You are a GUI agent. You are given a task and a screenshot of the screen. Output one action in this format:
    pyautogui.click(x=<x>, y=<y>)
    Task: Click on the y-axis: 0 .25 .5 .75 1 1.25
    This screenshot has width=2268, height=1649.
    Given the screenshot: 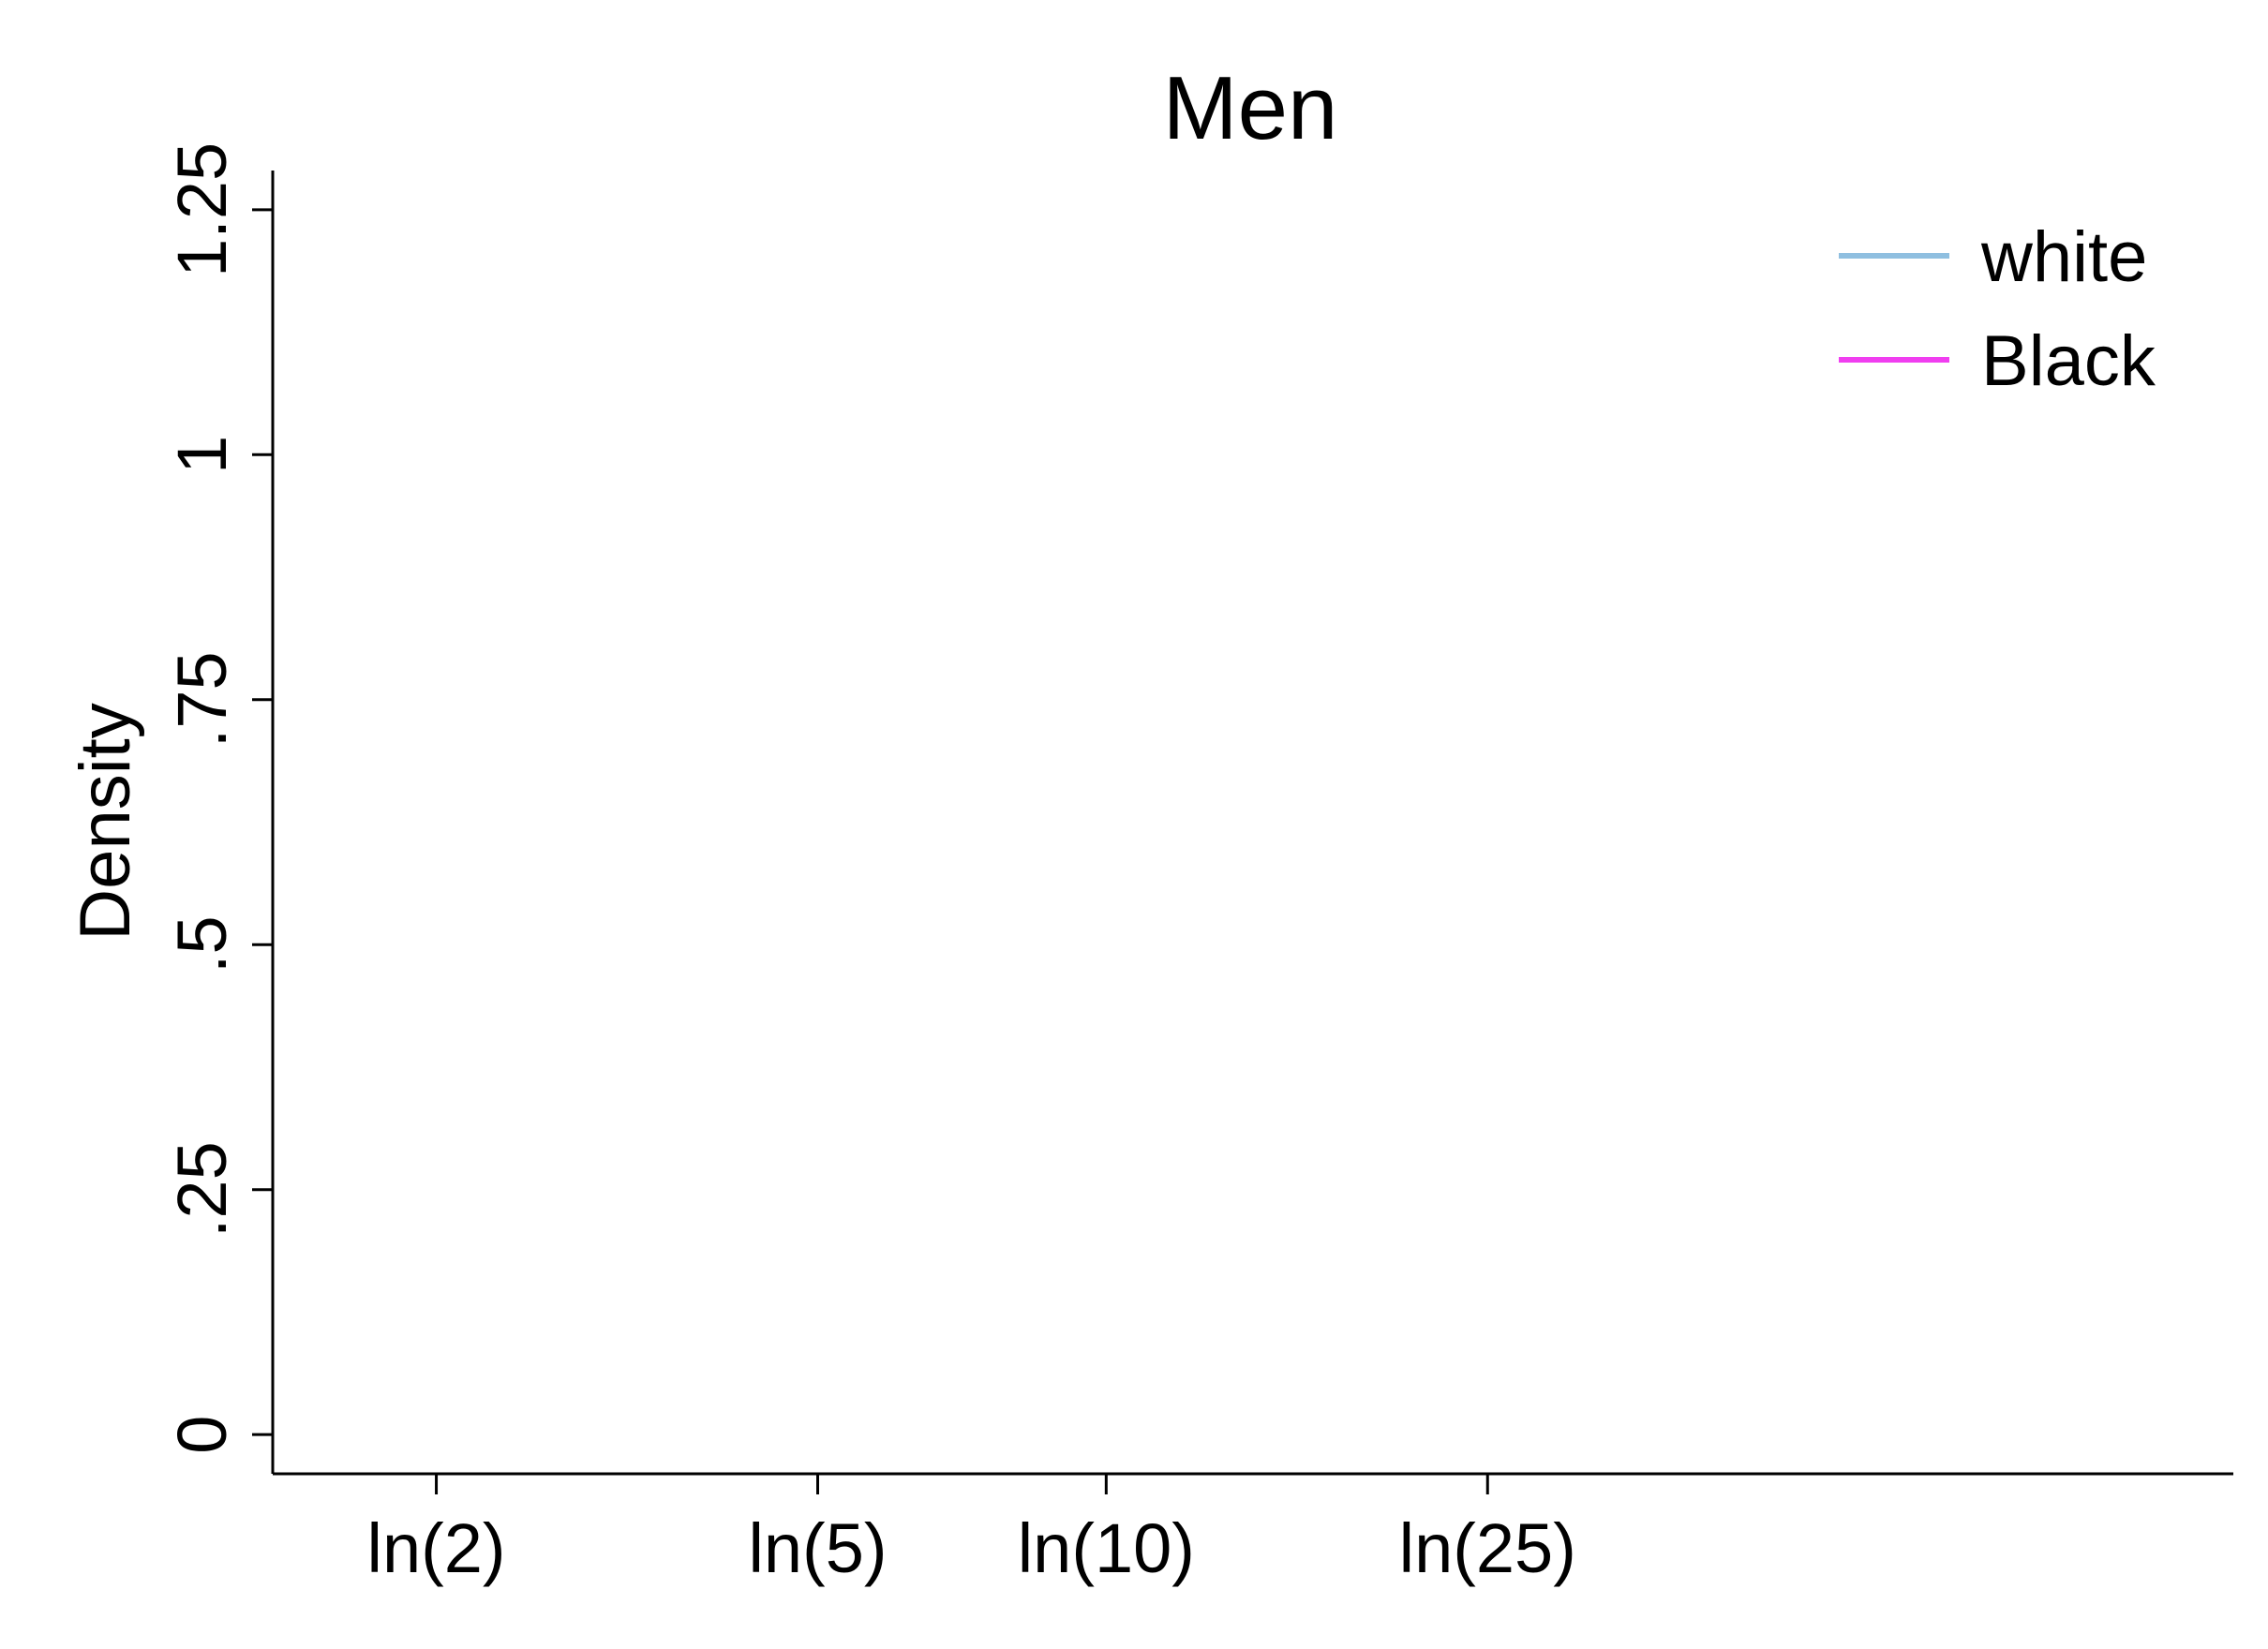 What is the action you would take?
    pyautogui.click(x=219, y=808)
    